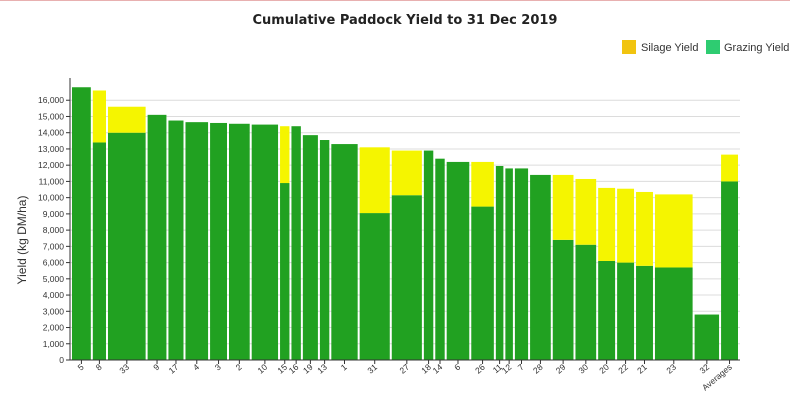  What do you see at coordinates (54, 344) in the screenshot?
I see `y-tick-label: 1,000` at bounding box center [54, 344].